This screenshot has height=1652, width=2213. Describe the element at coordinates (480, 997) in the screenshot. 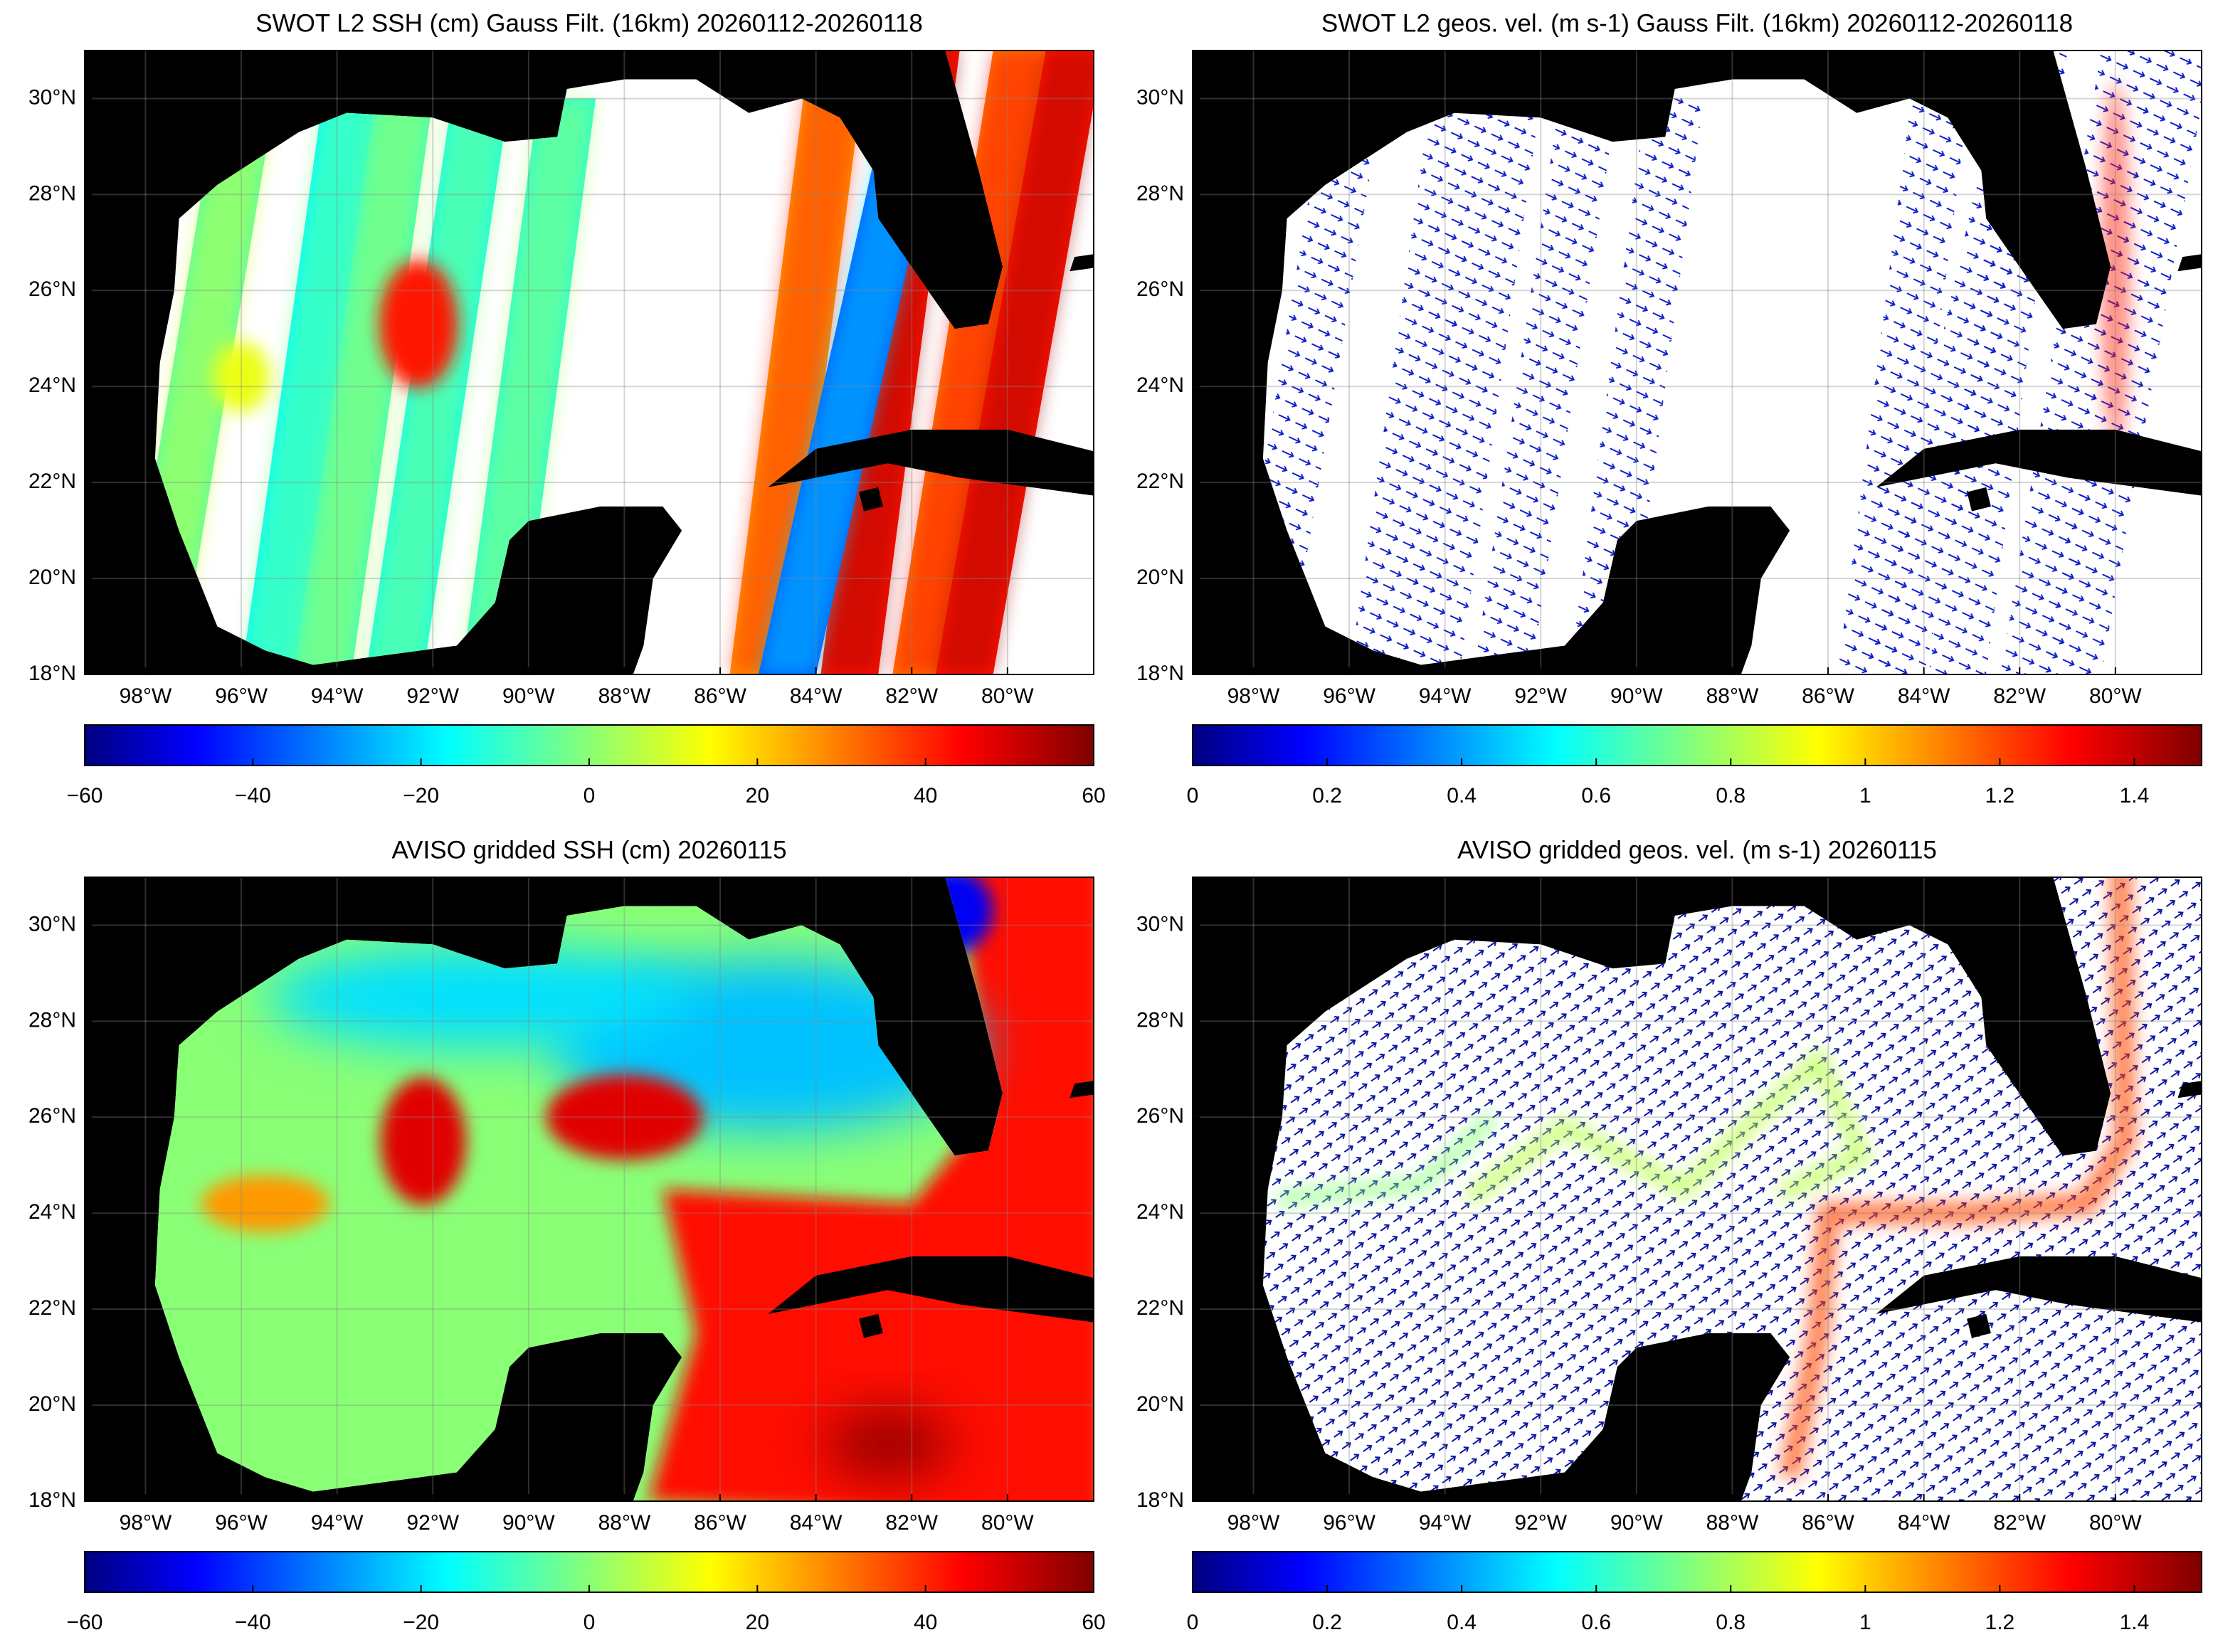

I see `ssh-low` at that location.